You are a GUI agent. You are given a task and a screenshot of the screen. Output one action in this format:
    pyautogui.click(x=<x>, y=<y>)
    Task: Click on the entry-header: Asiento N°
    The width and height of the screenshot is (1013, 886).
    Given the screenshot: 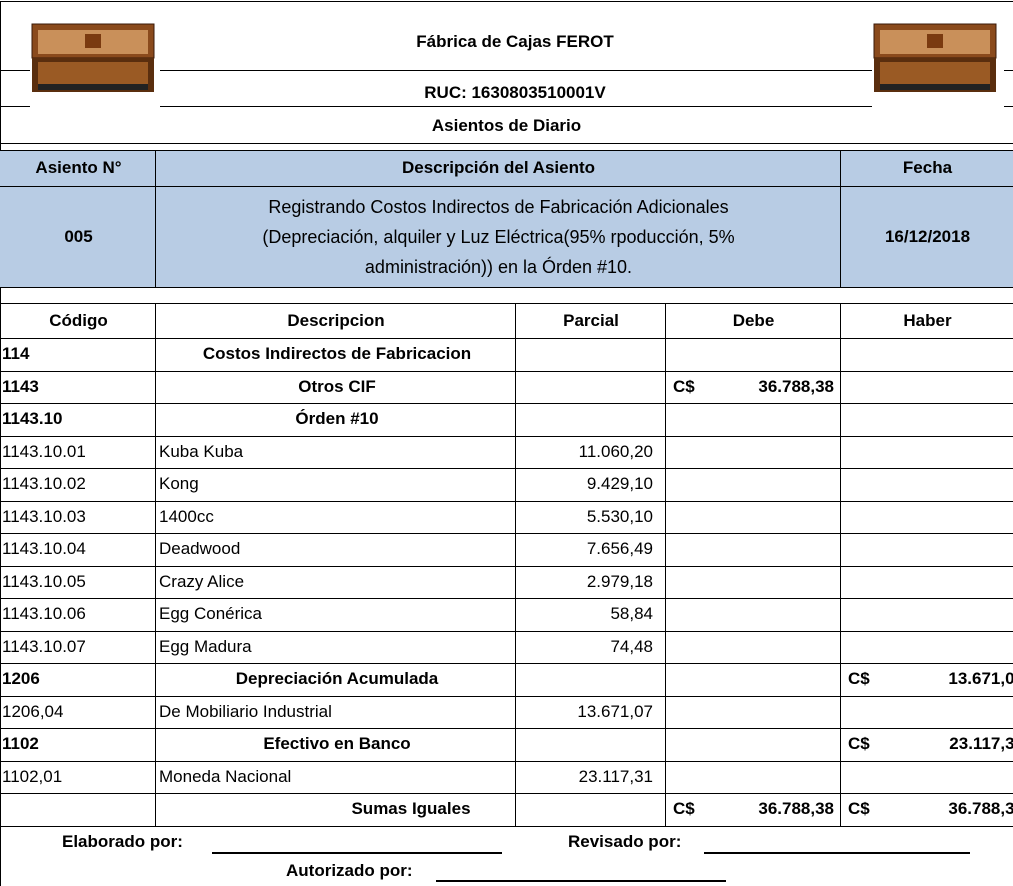 What is the action you would take?
    pyautogui.click(x=77, y=168)
    